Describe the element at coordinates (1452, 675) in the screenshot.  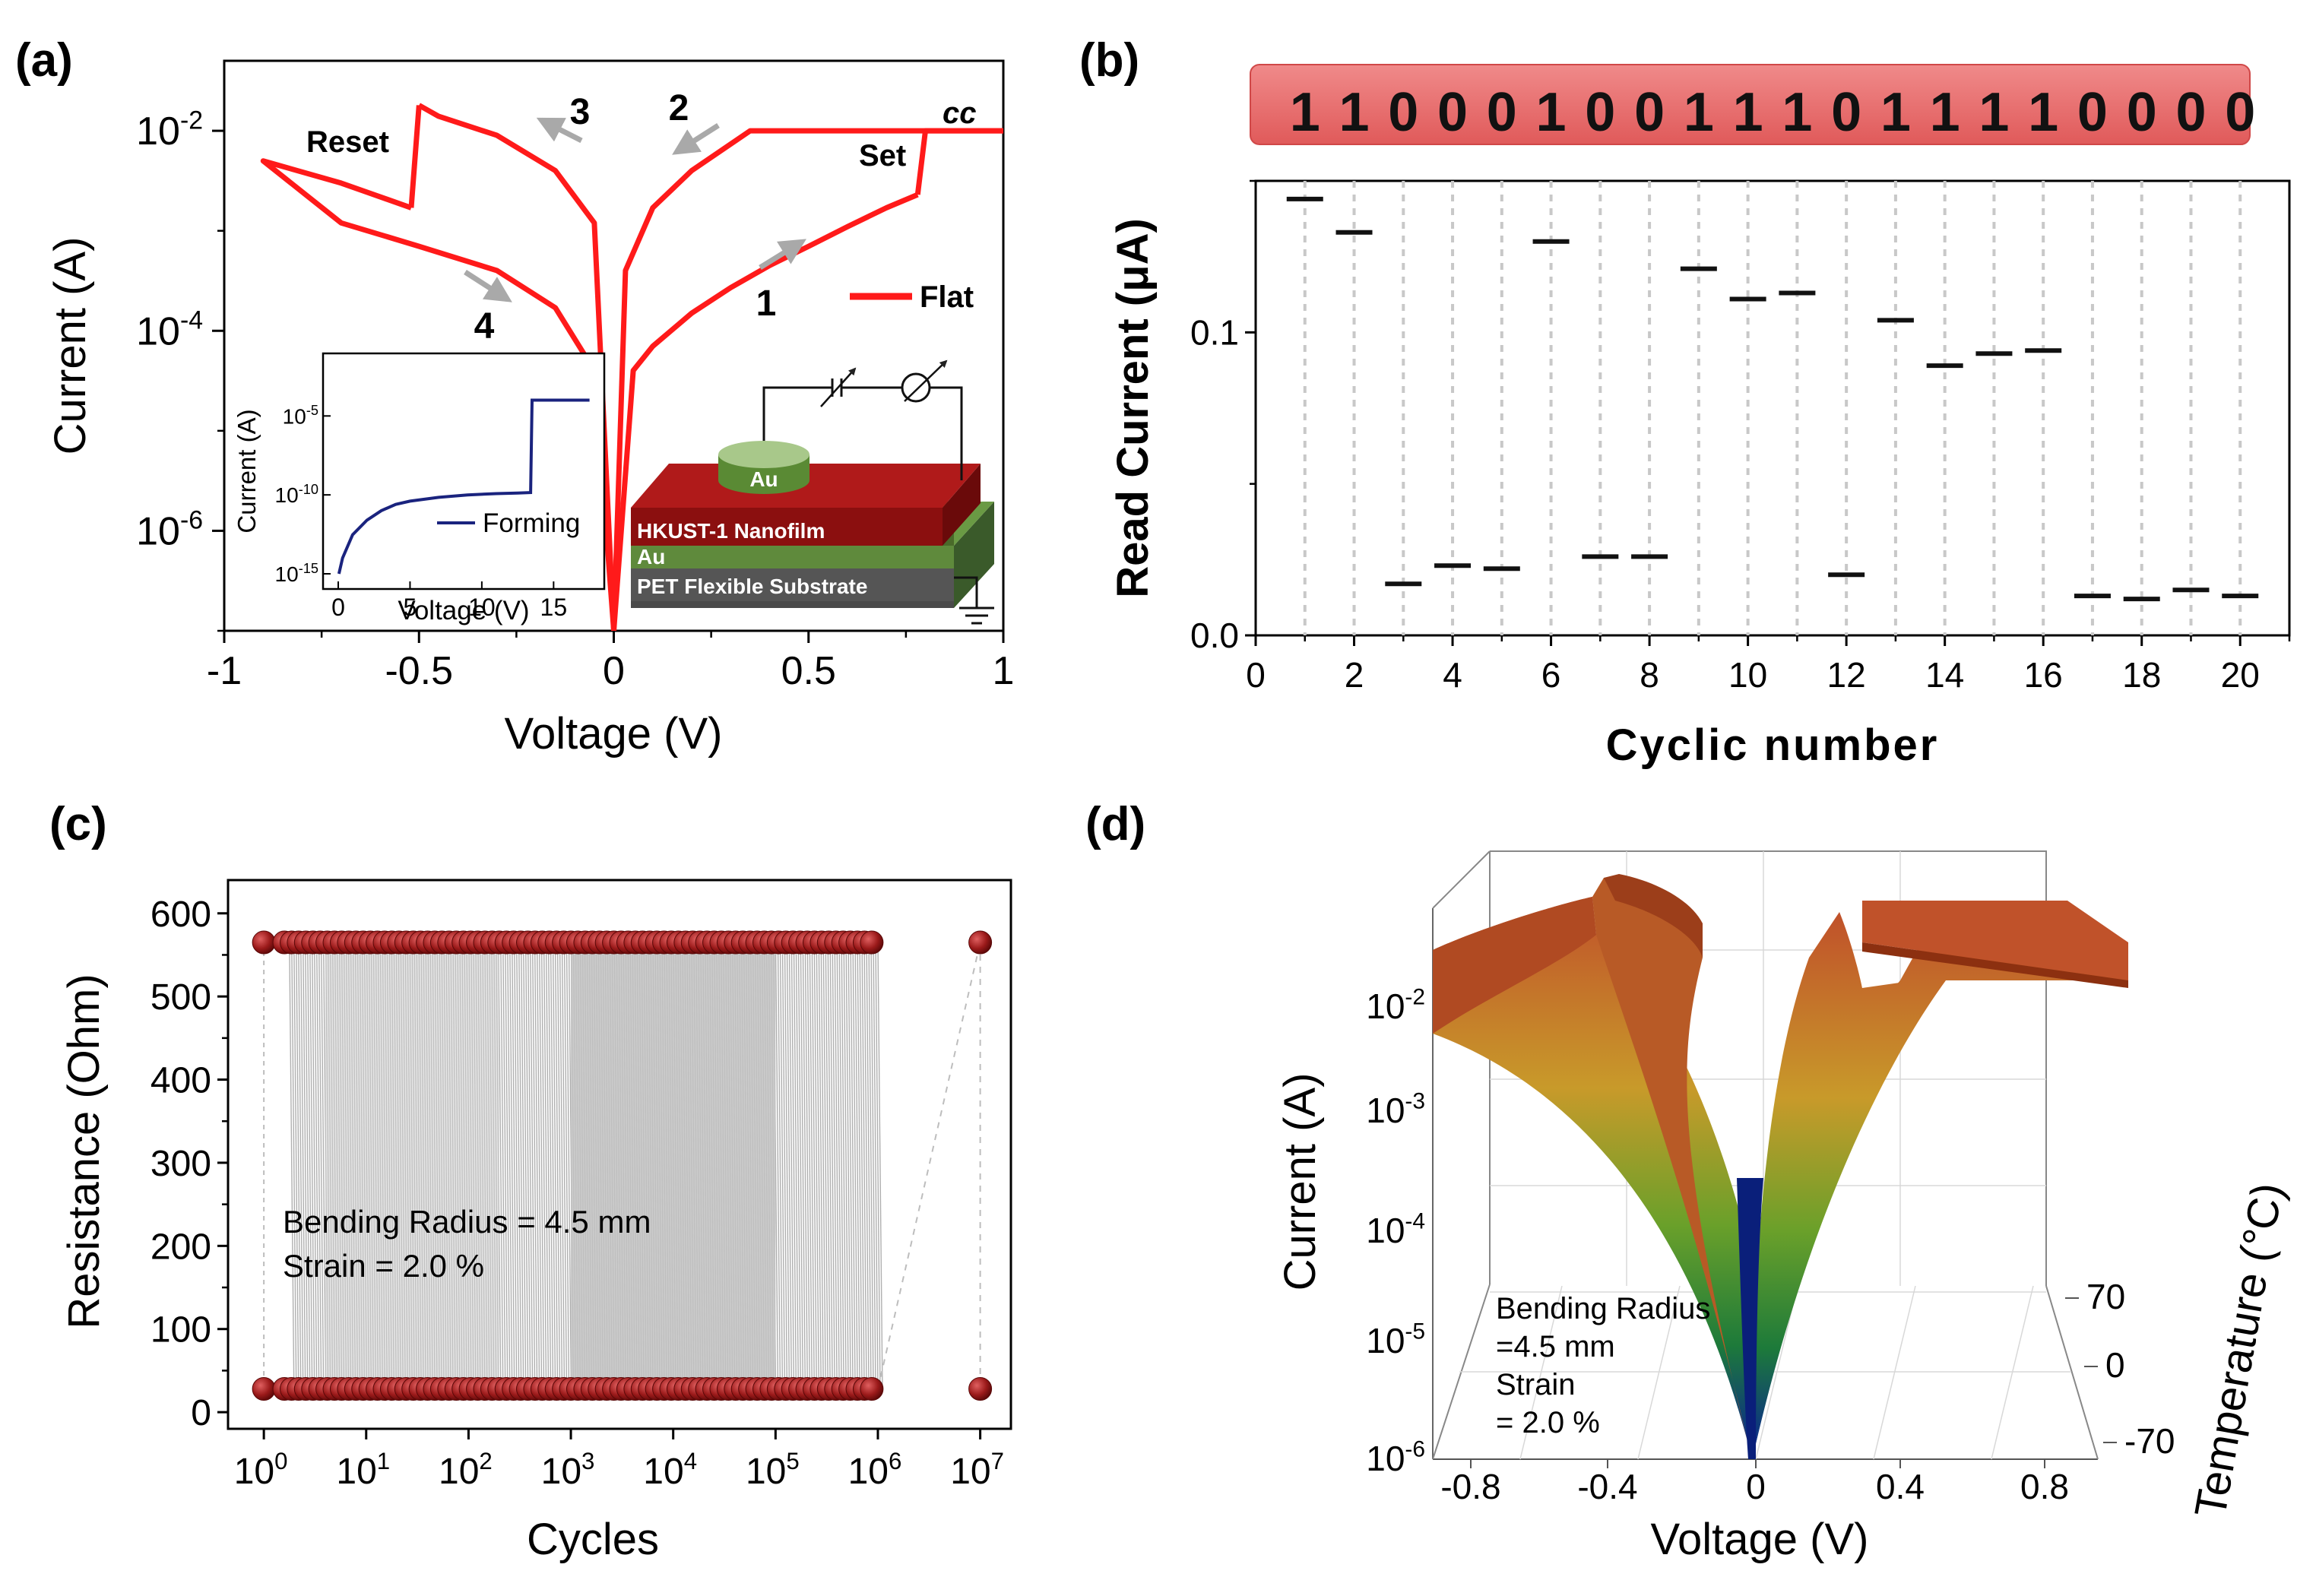
I see `x-tick-label: 4` at that location.